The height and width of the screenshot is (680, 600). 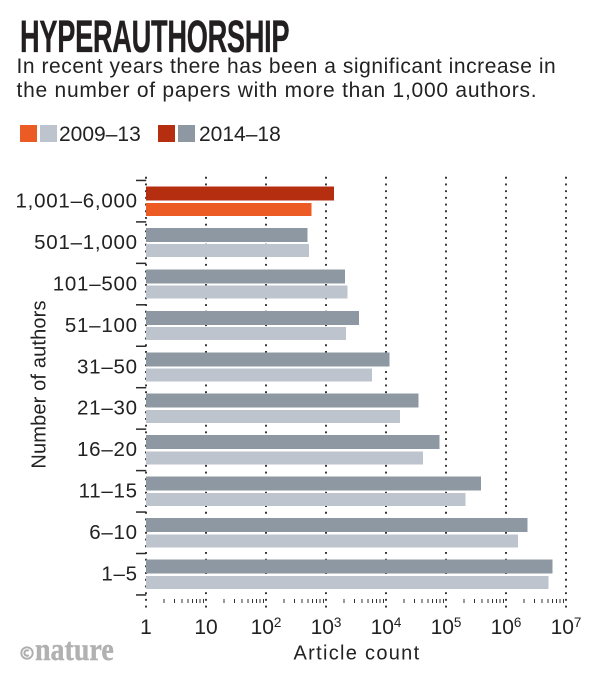 What do you see at coordinates (266, 627) in the screenshot?
I see `svg-text: 102` at bounding box center [266, 627].